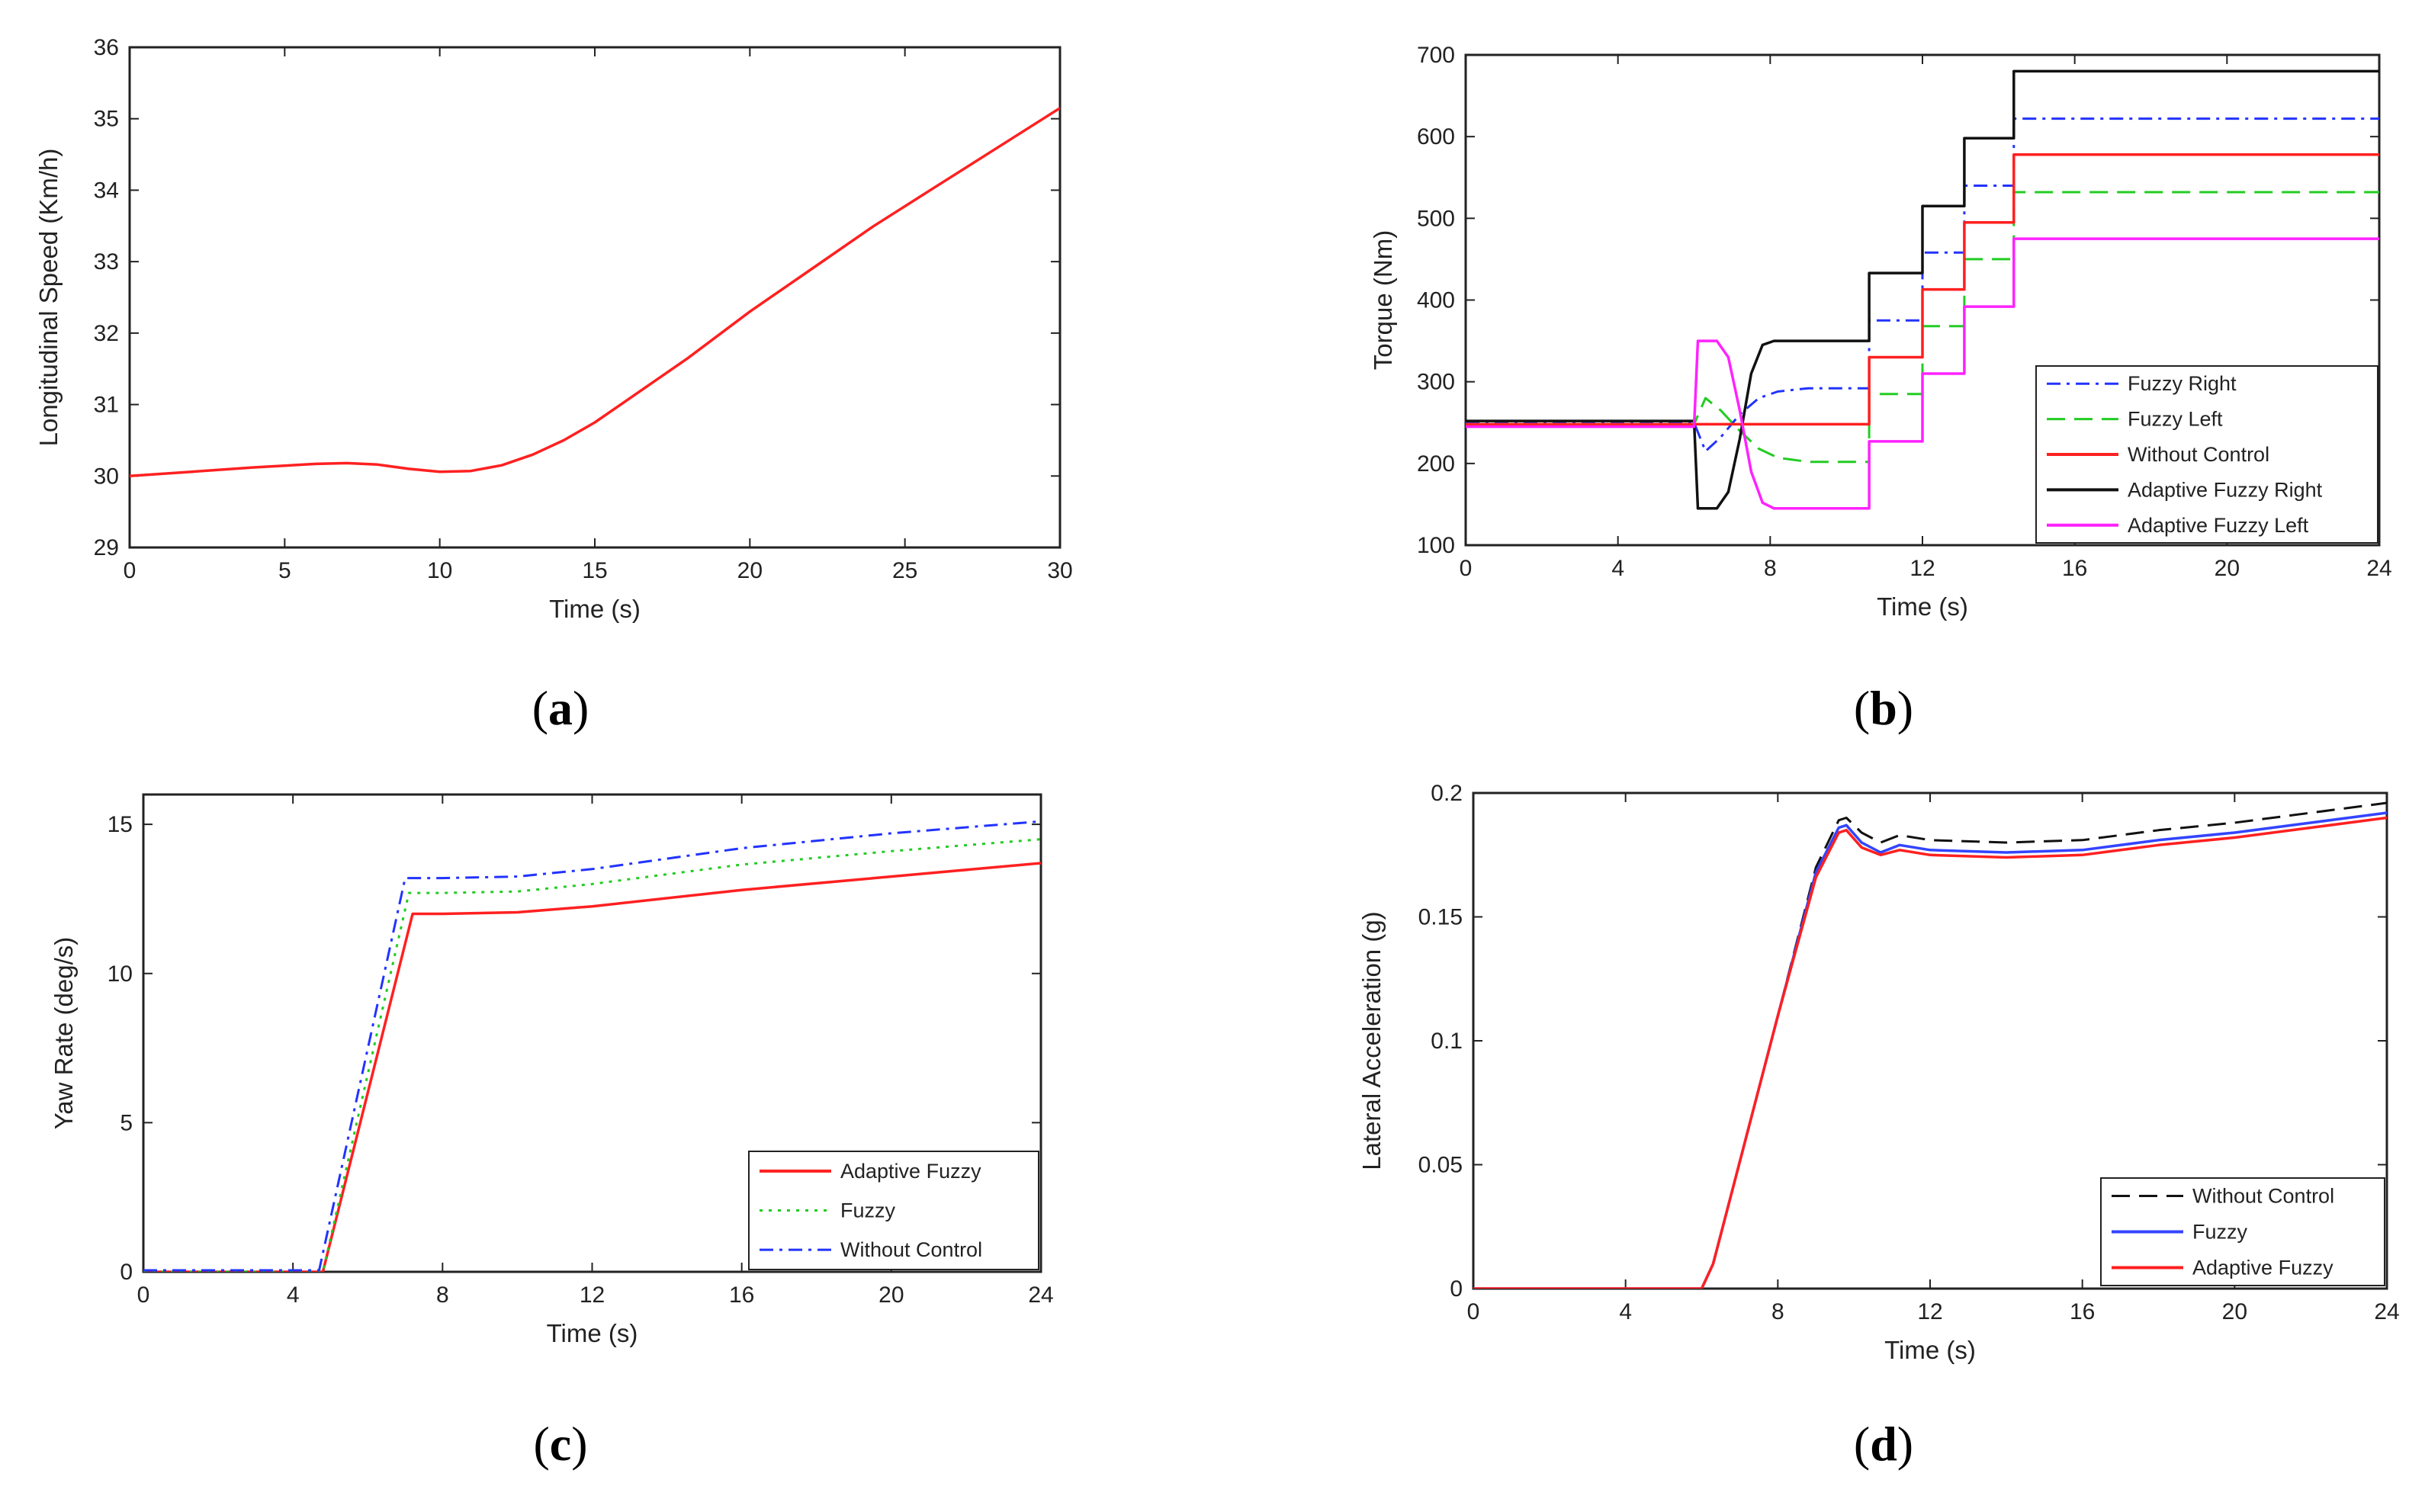 The image size is (2425, 1512). Describe the element at coordinates (1447, 1041) in the screenshot. I see `y-tick-label: 0.1` at that location.